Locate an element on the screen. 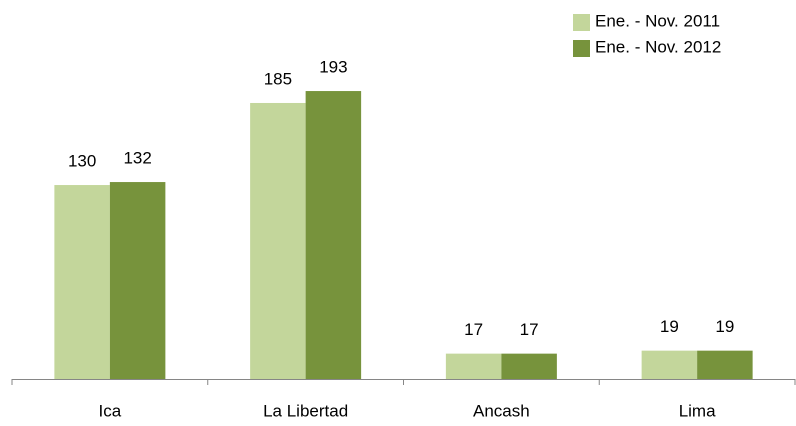 Image resolution: width=796 pixels, height=426 pixels. x-tick-label: Ancash is located at coordinates (501, 410).